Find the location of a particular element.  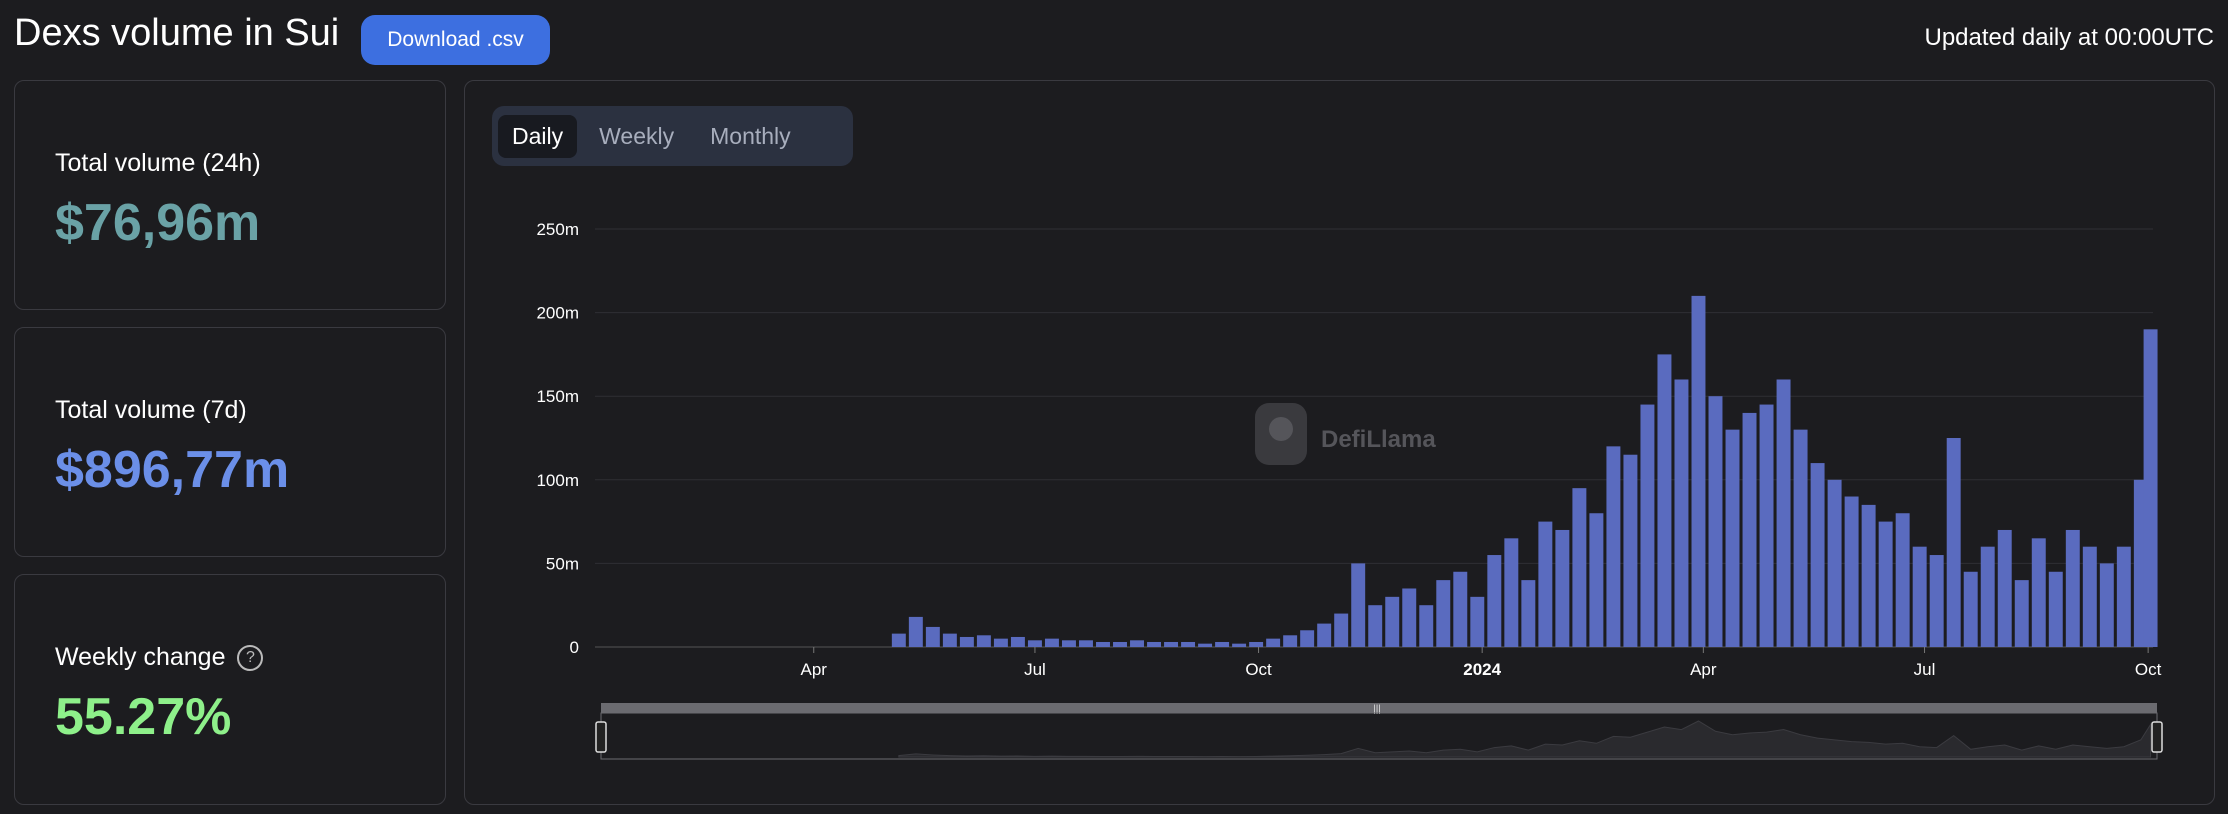

navigator-area is located at coordinates (1525, 739).